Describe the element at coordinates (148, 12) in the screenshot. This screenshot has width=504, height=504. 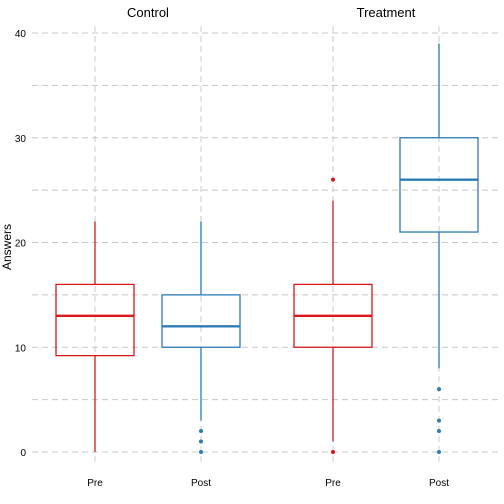
I see `panel-title-control: Control` at that location.